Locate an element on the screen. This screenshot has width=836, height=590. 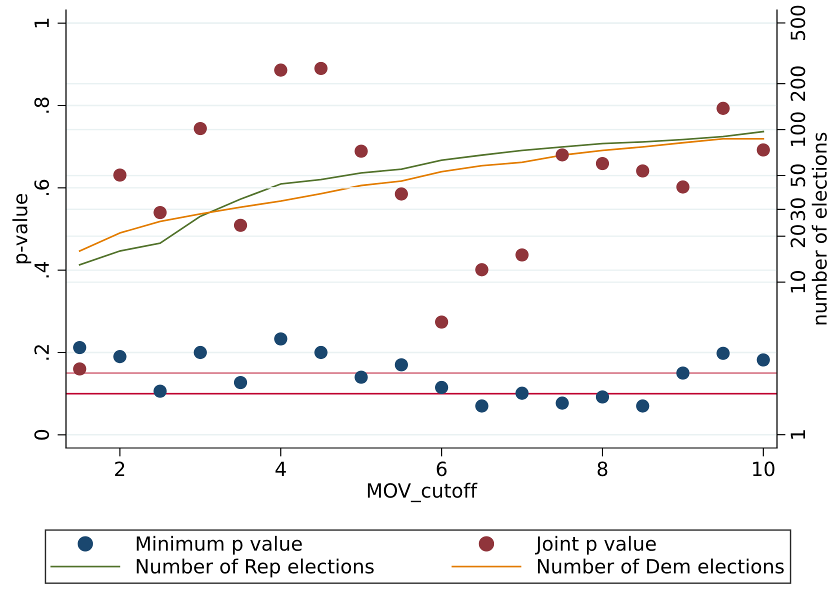
y2-tick-label: 1 is located at coordinates (797, 434).